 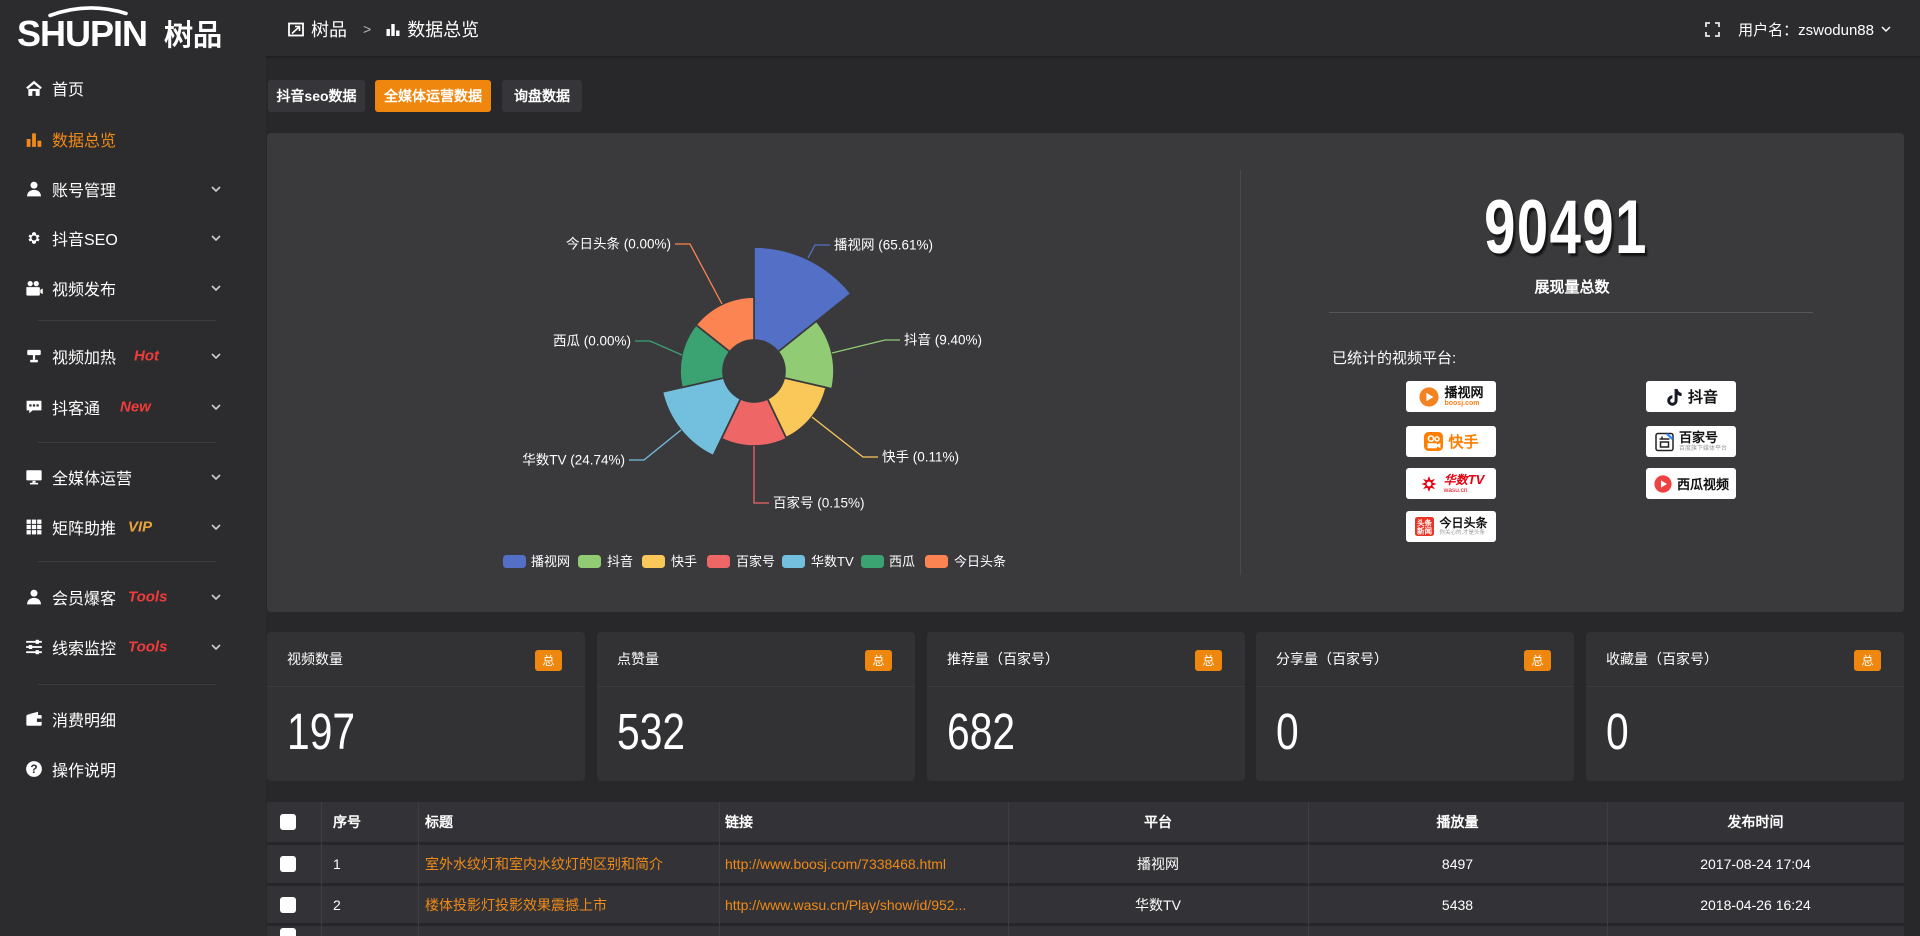 I want to click on svg-text: 今日头条 (0.00%), so click(x=618, y=244).